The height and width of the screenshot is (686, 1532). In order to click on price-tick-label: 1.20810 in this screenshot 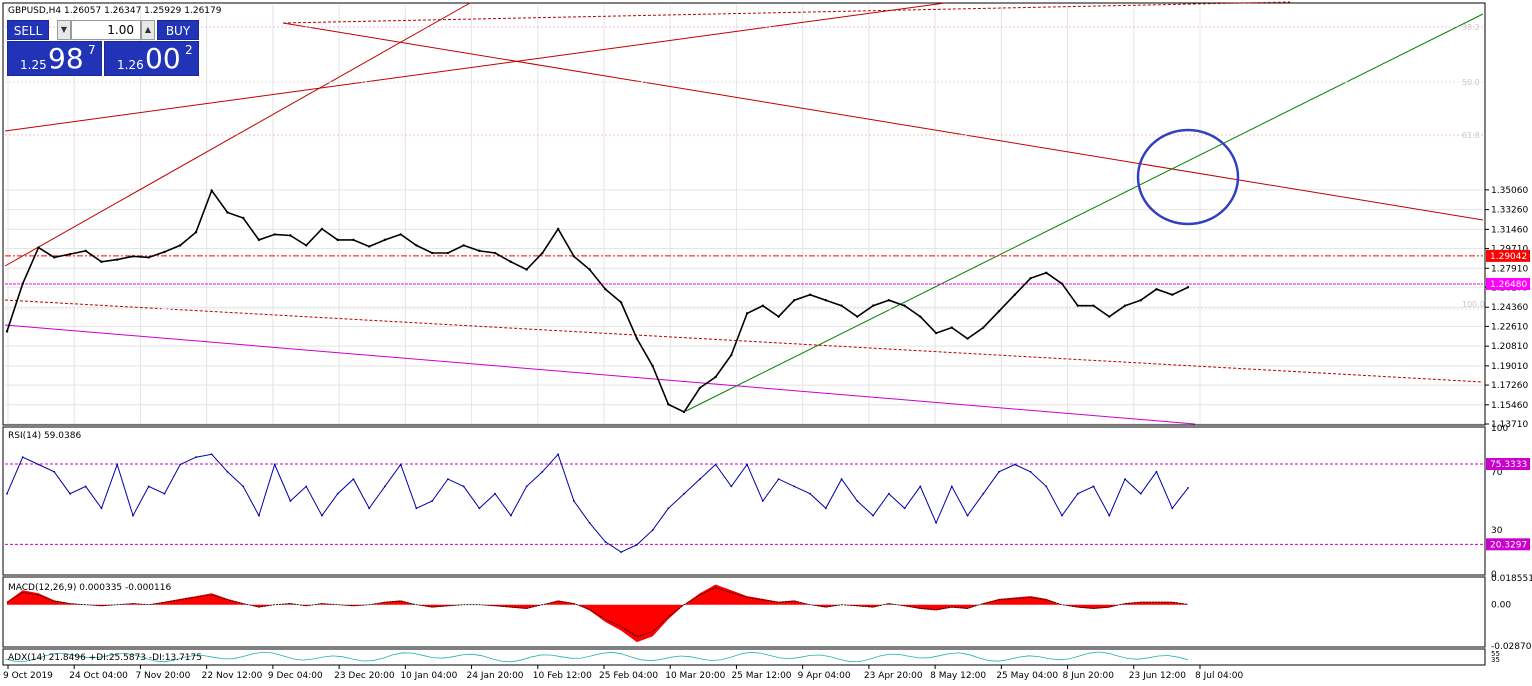, I will do `click(1509, 347)`.